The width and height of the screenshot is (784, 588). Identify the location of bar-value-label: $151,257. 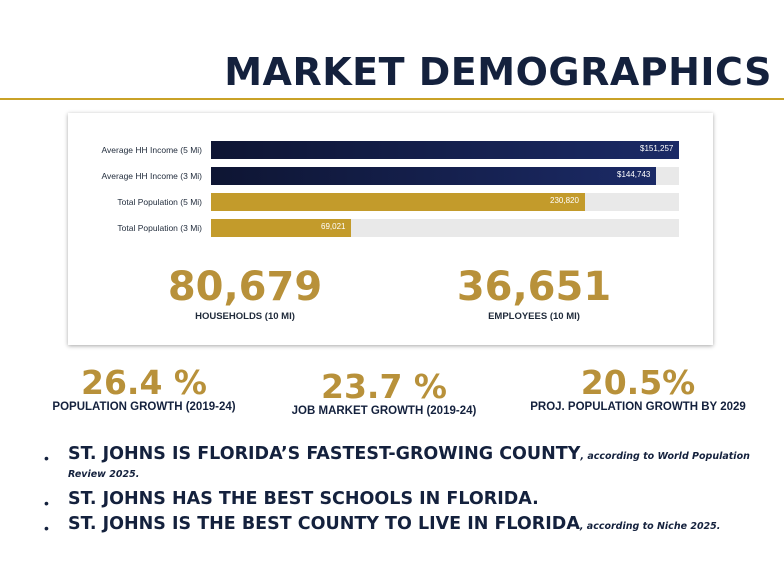
(657, 148).